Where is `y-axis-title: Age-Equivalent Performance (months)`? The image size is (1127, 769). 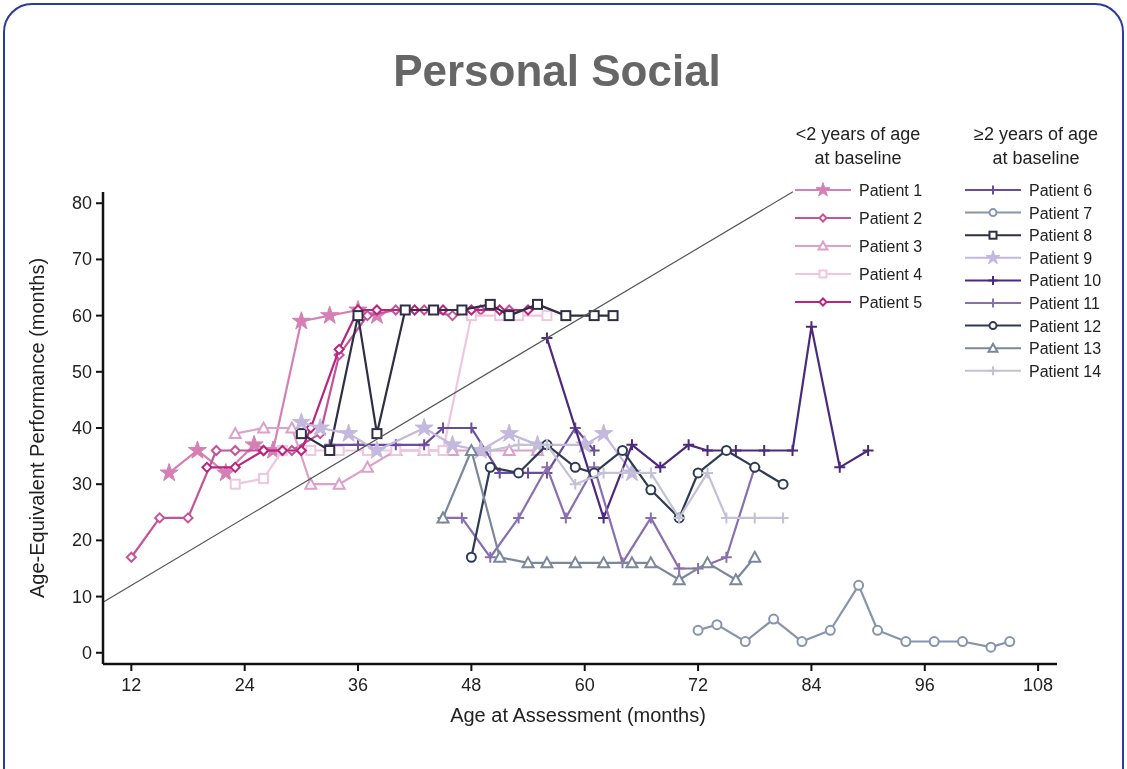 y-axis-title: Age-Equivalent Performance (months) is located at coordinates (37, 428).